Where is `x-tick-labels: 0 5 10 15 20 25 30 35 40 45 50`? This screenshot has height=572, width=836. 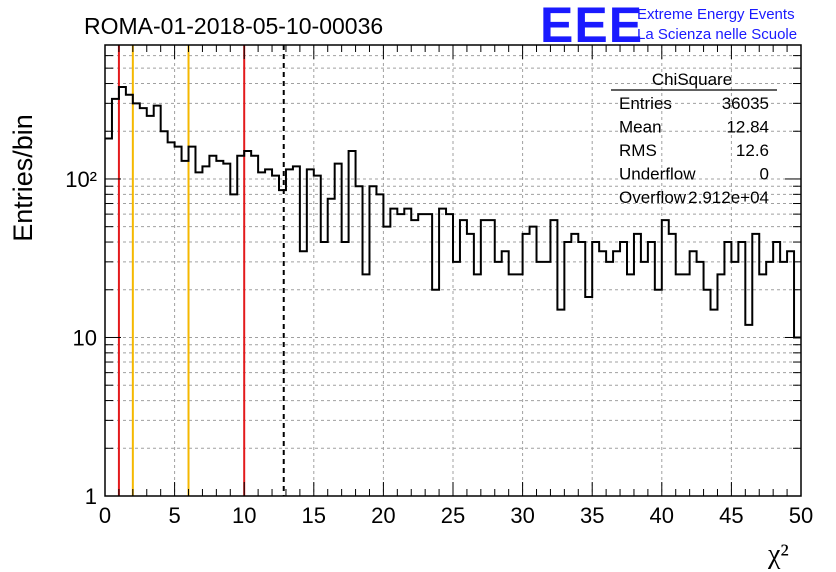
x-tick-labels: 0 5 10 15 20 25 30 35 40 45 50 is located at coordinates (456, 515).